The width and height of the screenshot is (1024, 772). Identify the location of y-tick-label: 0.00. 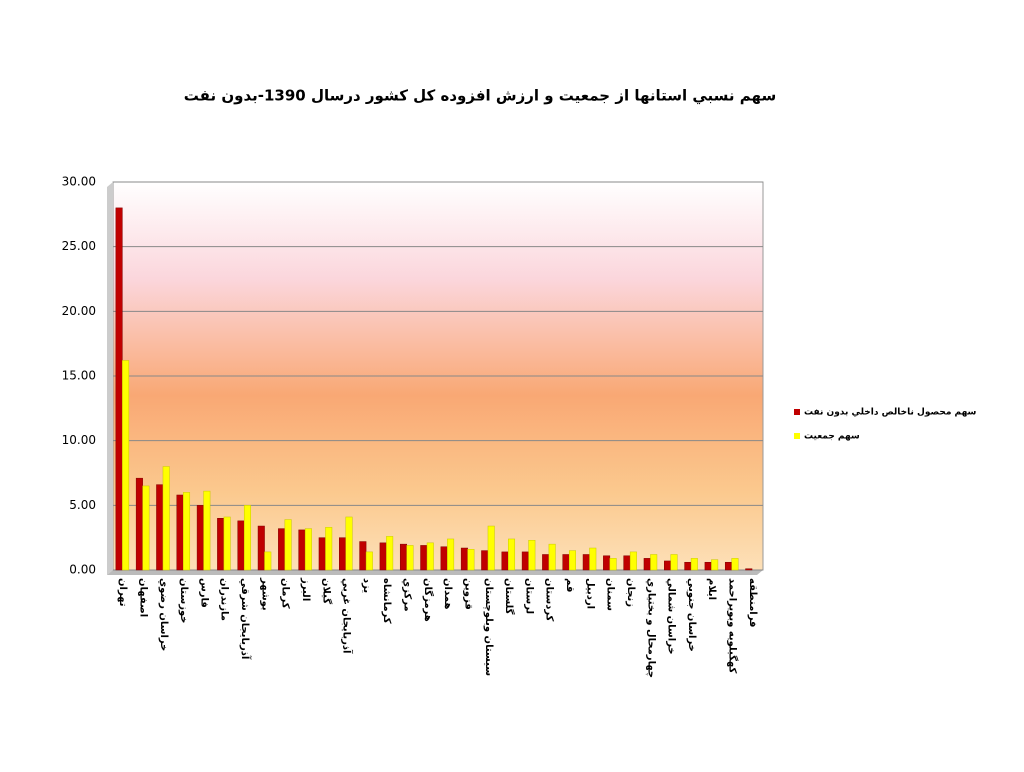
(82, 570).